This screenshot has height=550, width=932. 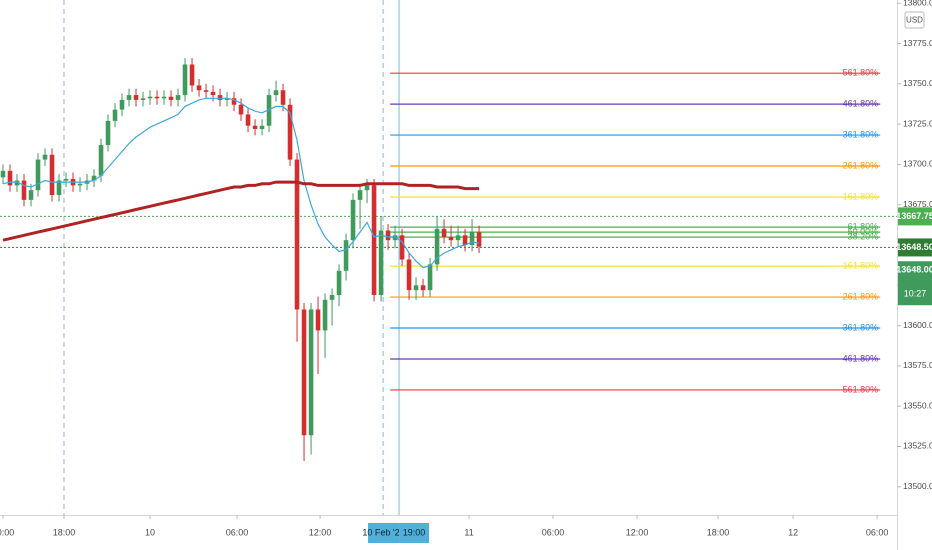 I want to click on crosshair-time: 19:00, so click(x=414, y=532).